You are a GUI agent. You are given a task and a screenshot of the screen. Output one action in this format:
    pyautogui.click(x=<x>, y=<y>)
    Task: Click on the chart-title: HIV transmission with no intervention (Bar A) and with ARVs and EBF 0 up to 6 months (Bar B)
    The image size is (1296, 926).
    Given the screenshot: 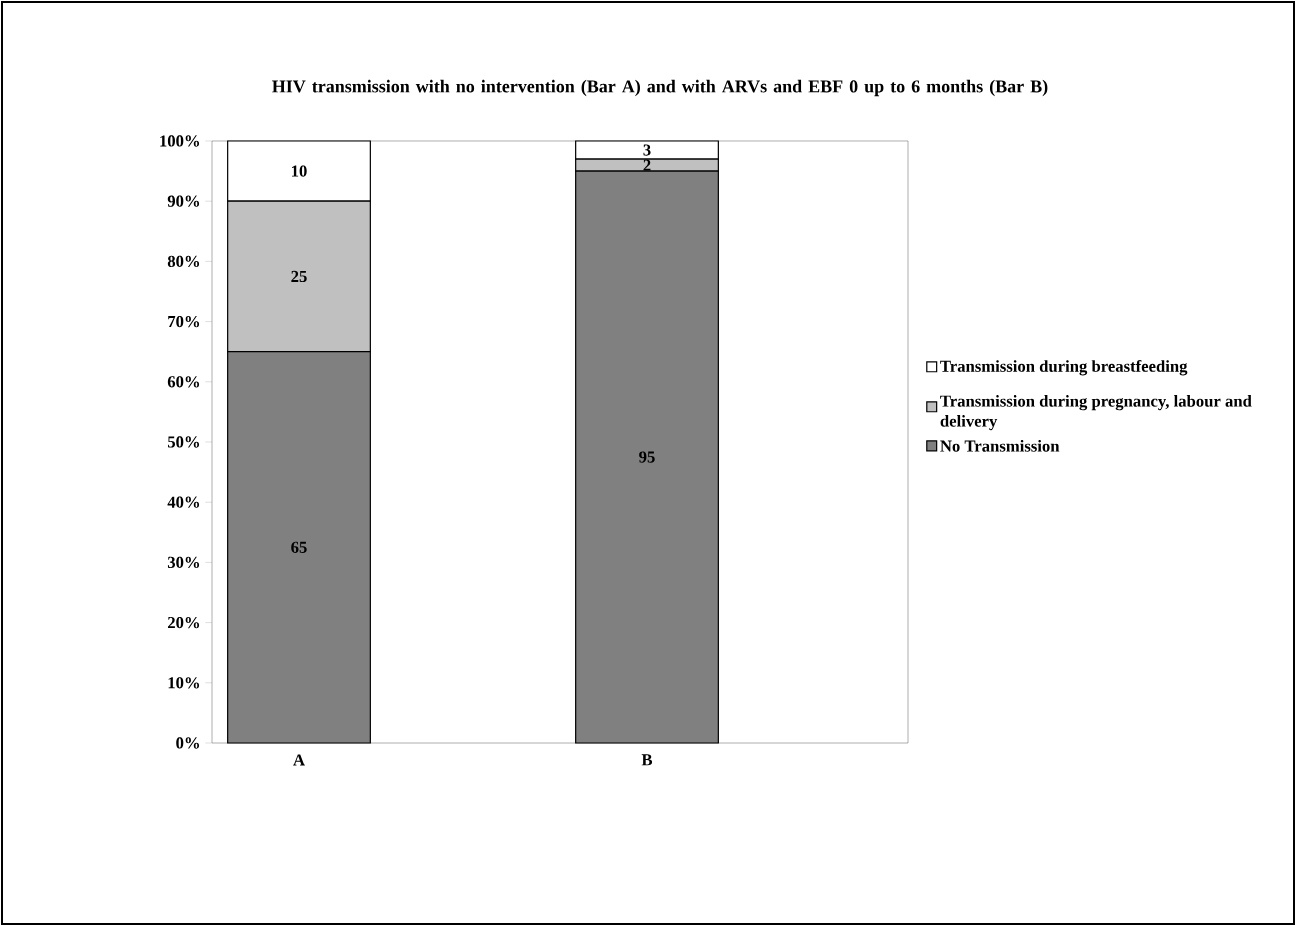 What is the action you would take?
    pyautogui.click(x=660, y=88)
    